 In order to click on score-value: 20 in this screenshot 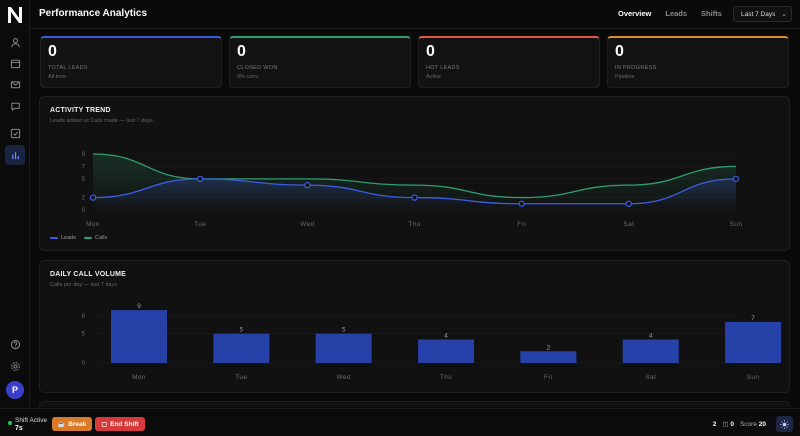, I will do `click(762, 424)`.